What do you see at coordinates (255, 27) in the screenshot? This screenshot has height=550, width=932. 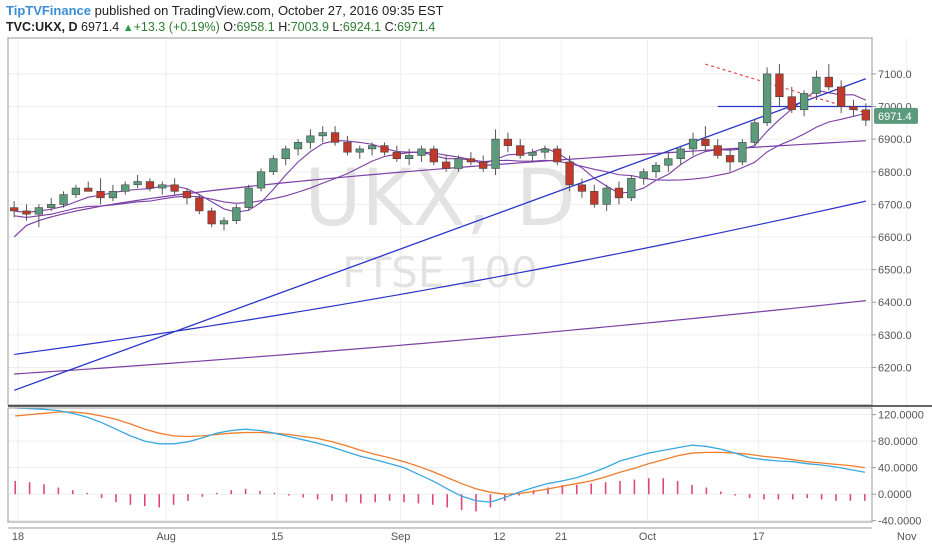 I see `open-value: 6958.1` at bounding box center [255, 27].